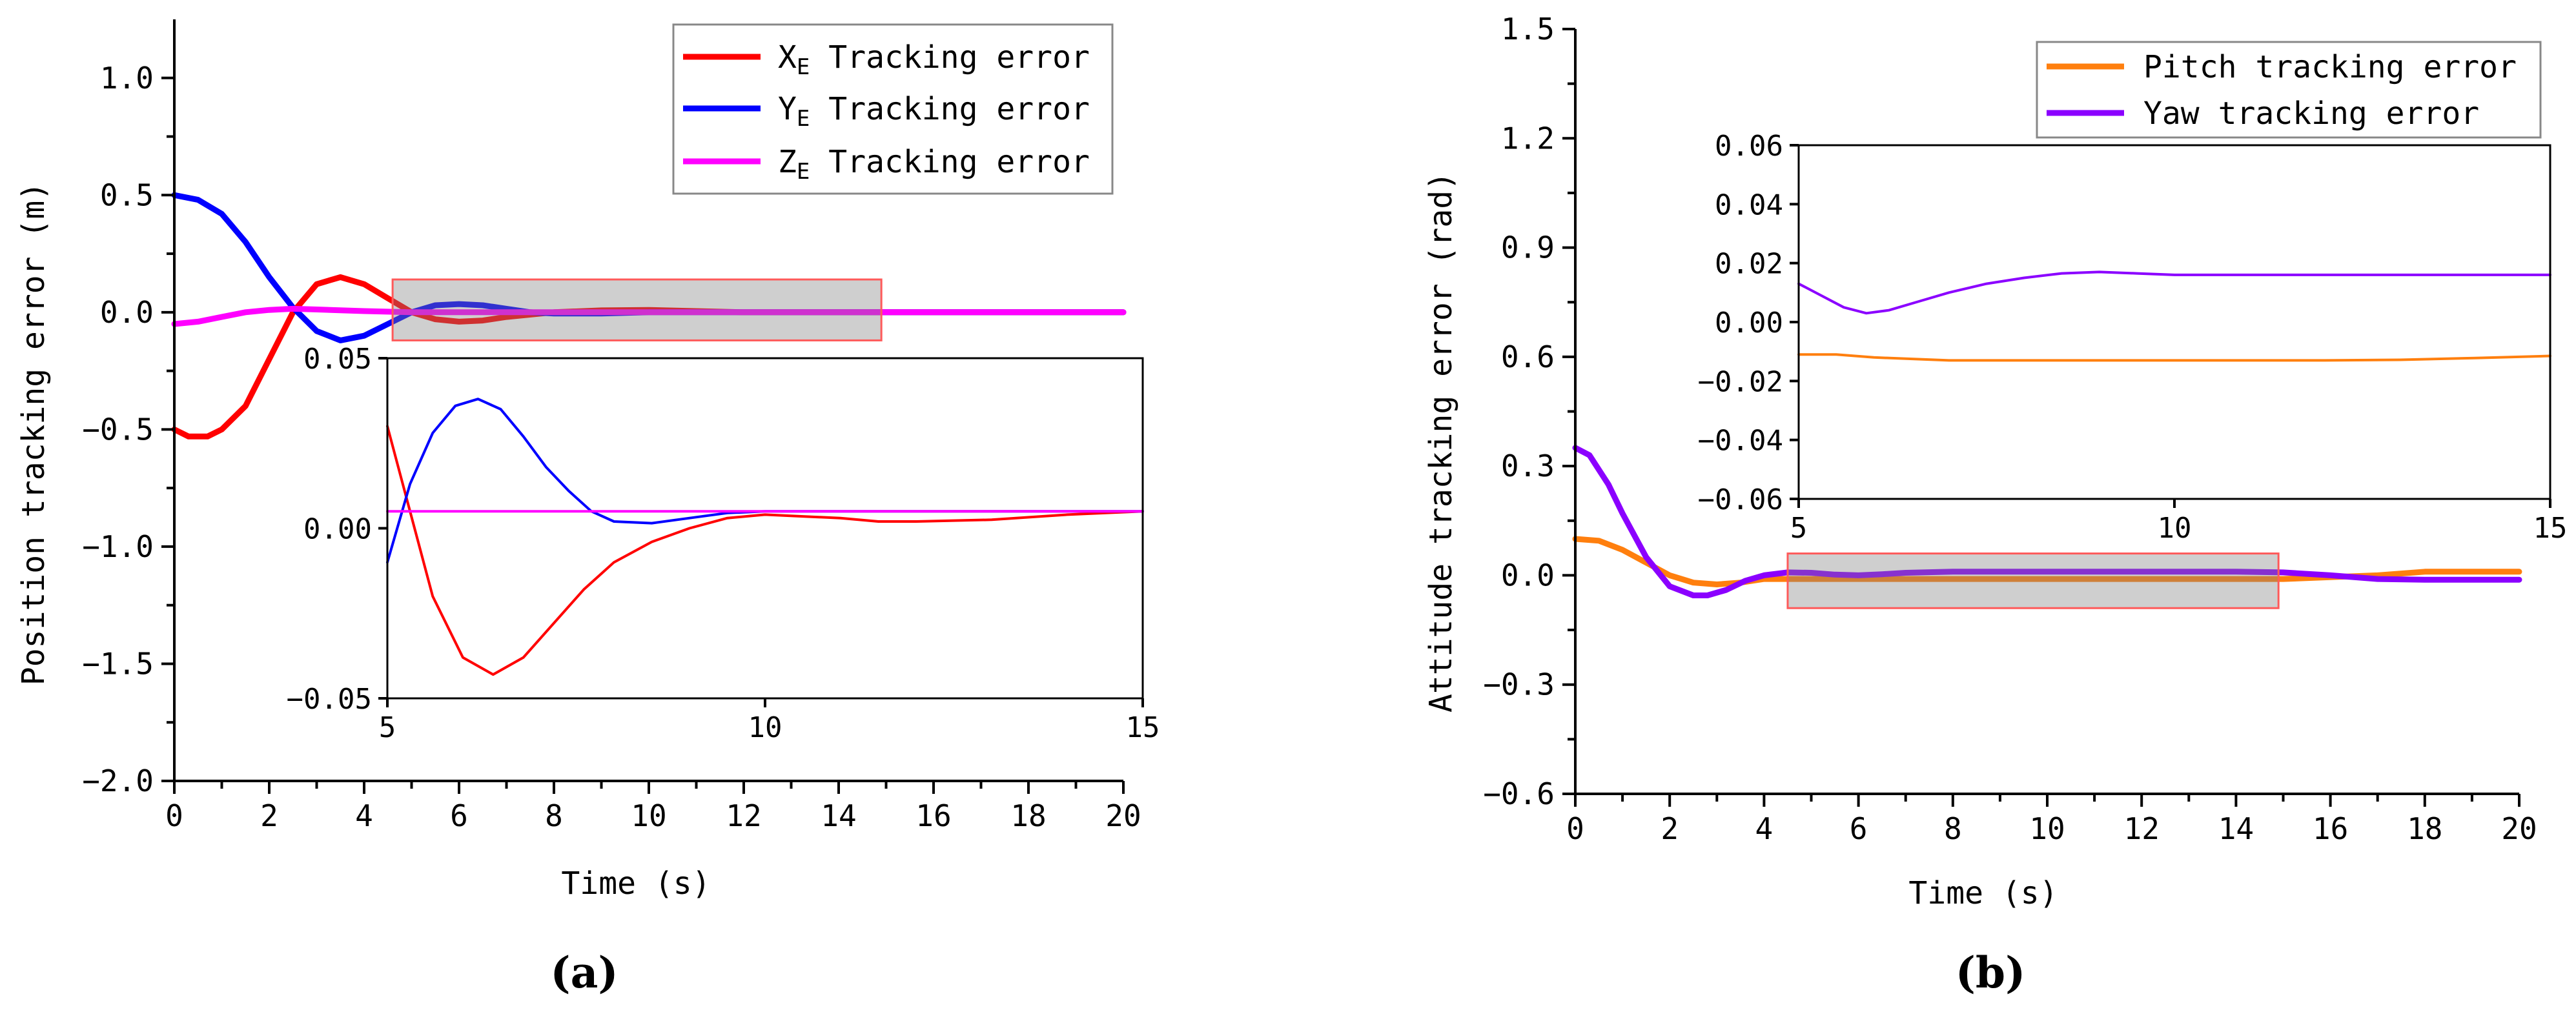  What do you see at coordinates (364, 815) in the screenshot?
I see `a-main-xtick-label: 4` at bounding box center [364, 815].